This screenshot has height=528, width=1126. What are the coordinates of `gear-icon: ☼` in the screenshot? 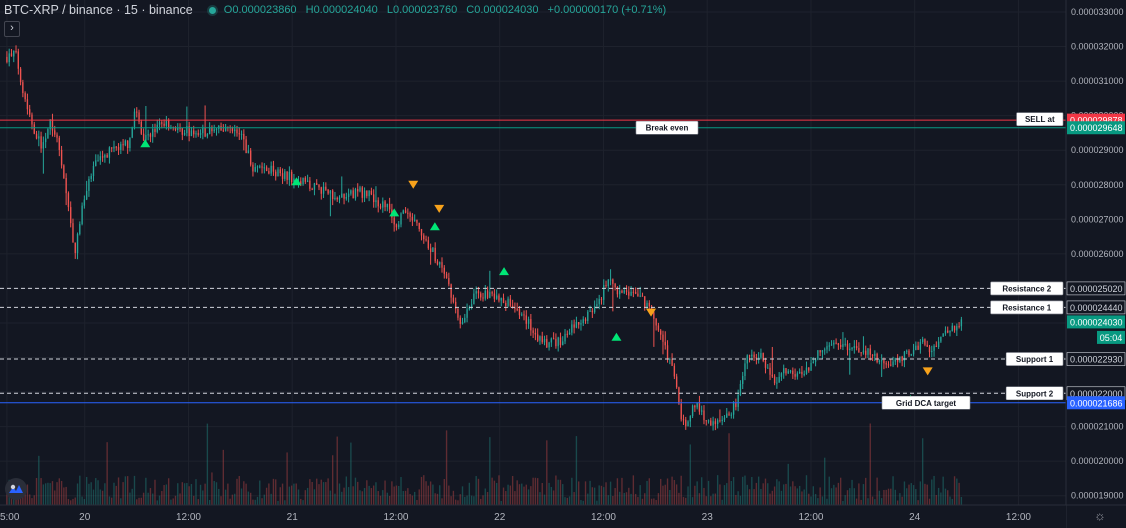 It's located at (1100, 515).